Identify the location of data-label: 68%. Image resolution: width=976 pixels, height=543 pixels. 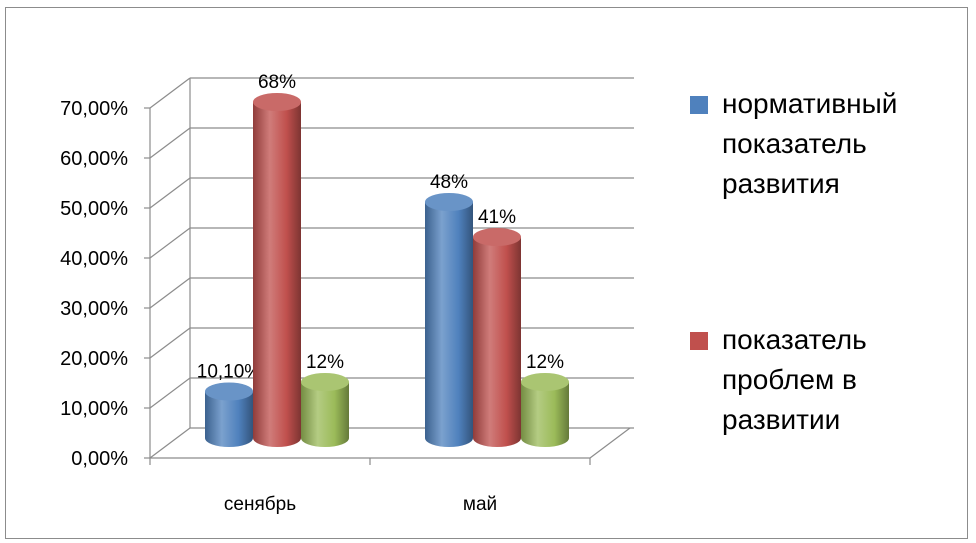
(277, 82).